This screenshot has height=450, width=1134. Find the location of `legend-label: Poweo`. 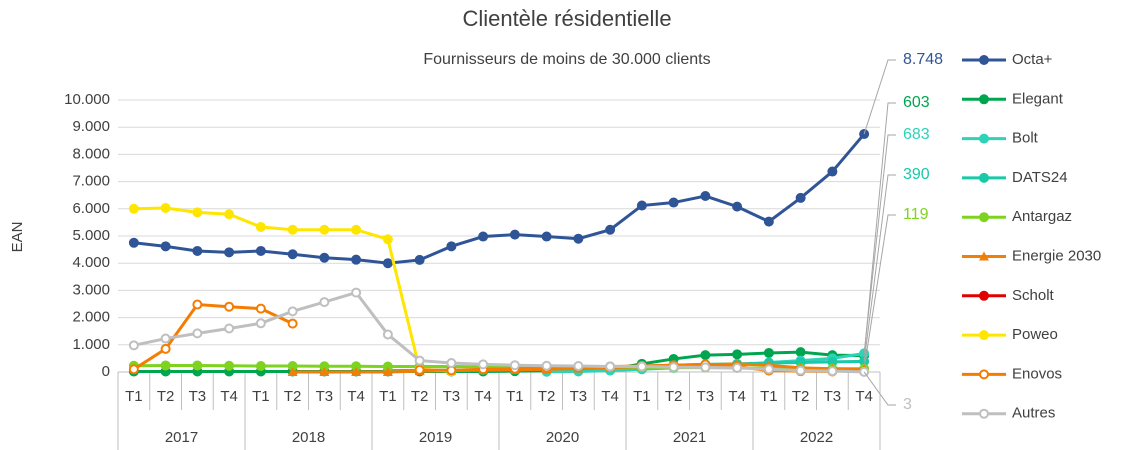

legend-label: Poweo is located at coordinates (1035, 334).